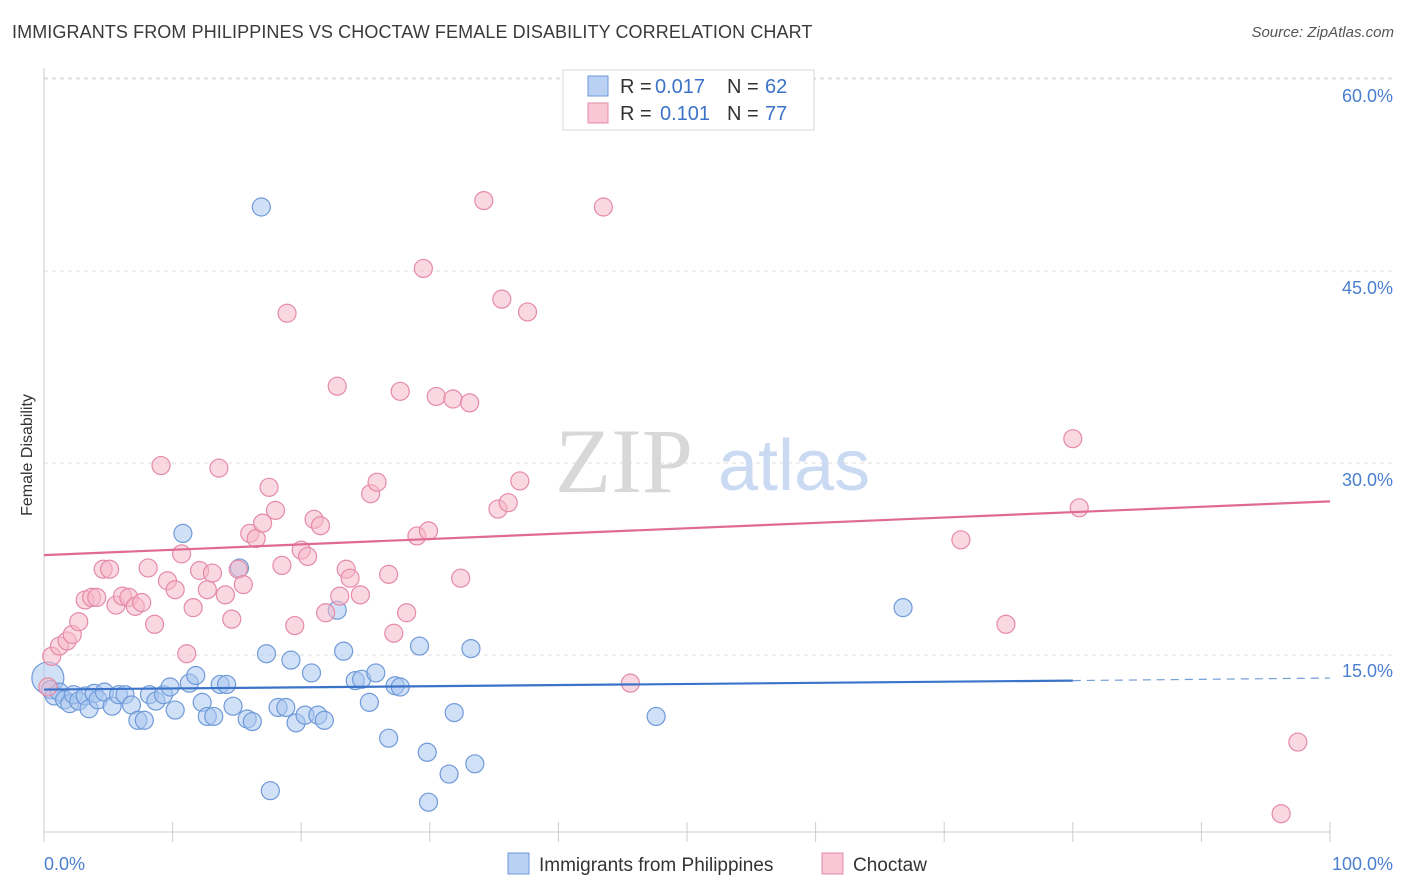  Describe the element at coordinates (680, 87) in the screenshot. I see `legend-r-value-1: 0.017` at that location.